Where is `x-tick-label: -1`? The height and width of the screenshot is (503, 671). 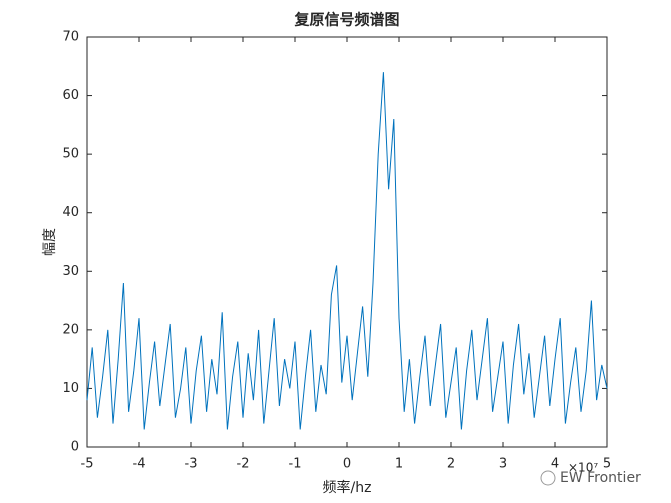
x-tick-label: -1 is located at coordinates (295, 464).